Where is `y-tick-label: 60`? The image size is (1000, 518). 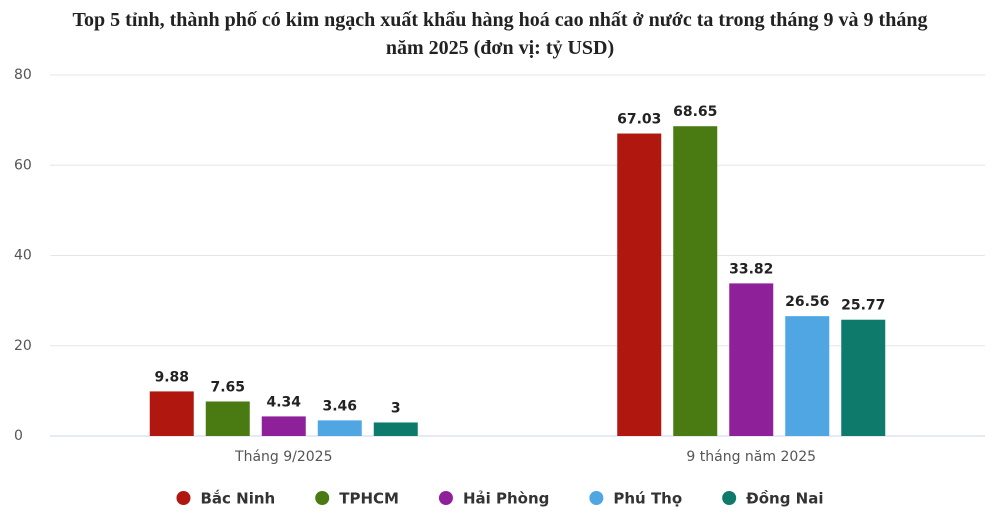
y-tick-label: 60 is located at coordinates (23, 165).